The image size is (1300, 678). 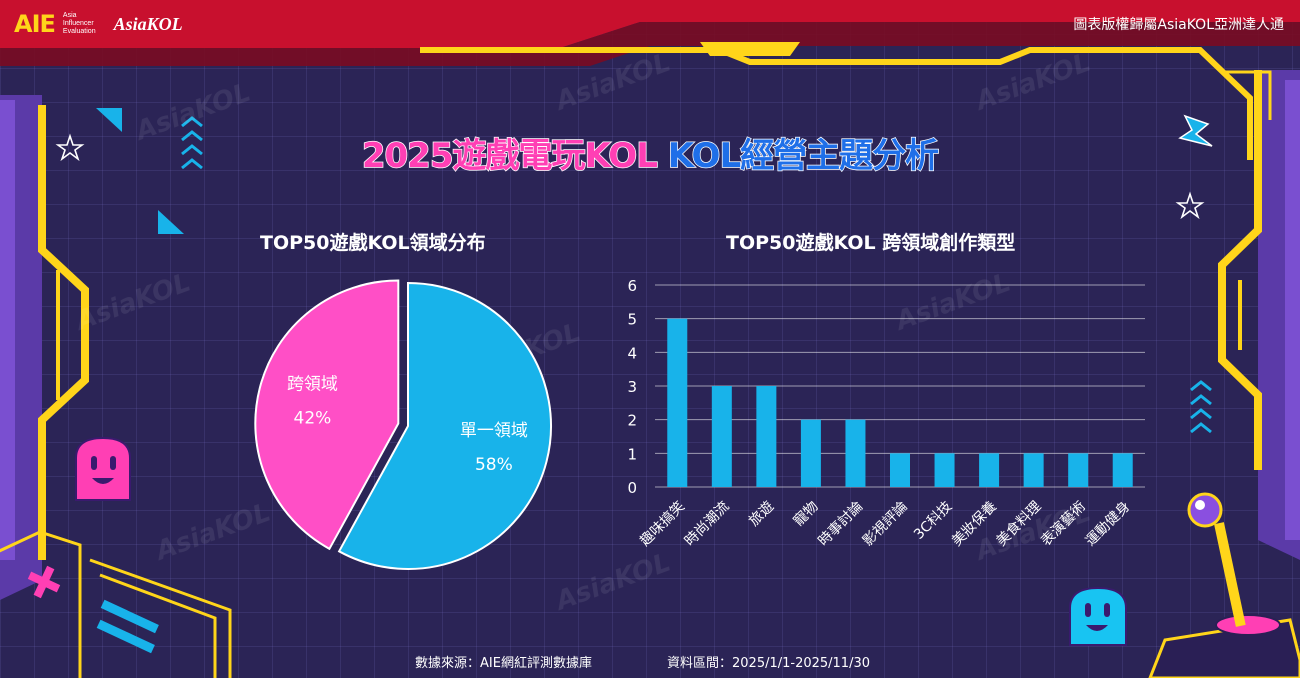 I want to click on page-title: 2025遊戲電玩KOL KOL經營主題分析, so click(x=650, y=152).